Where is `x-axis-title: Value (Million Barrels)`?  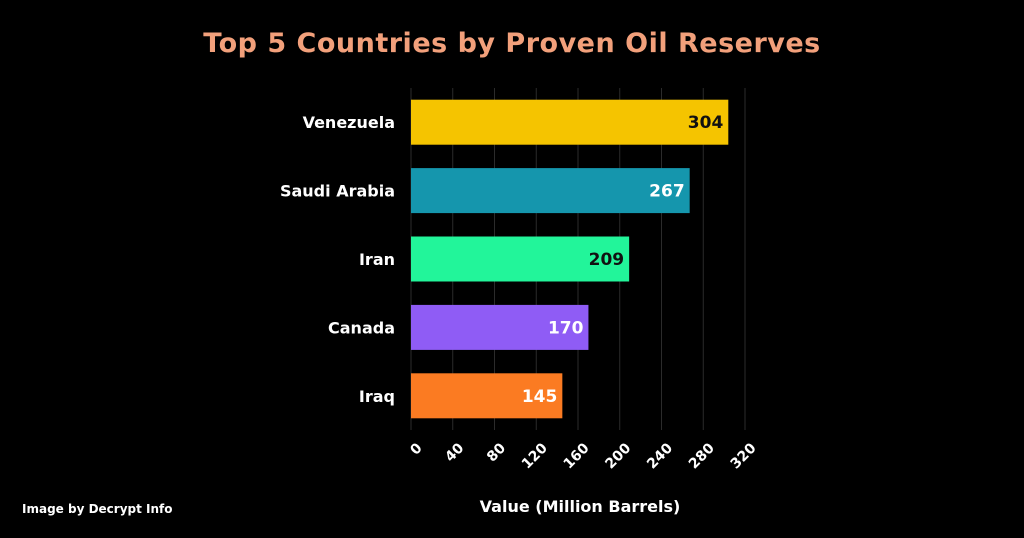 x-axis-title: Value (Million Barrels) is located at coordinates (580, 506).